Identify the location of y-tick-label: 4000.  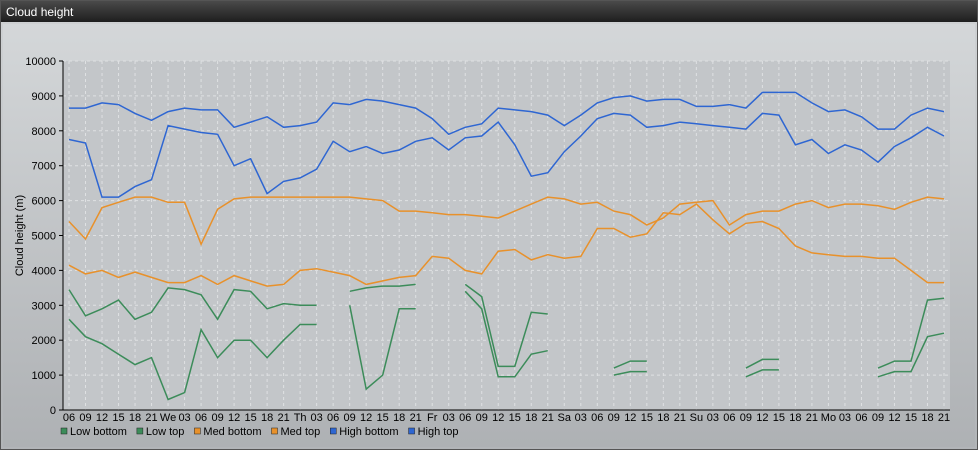
(44, 271).